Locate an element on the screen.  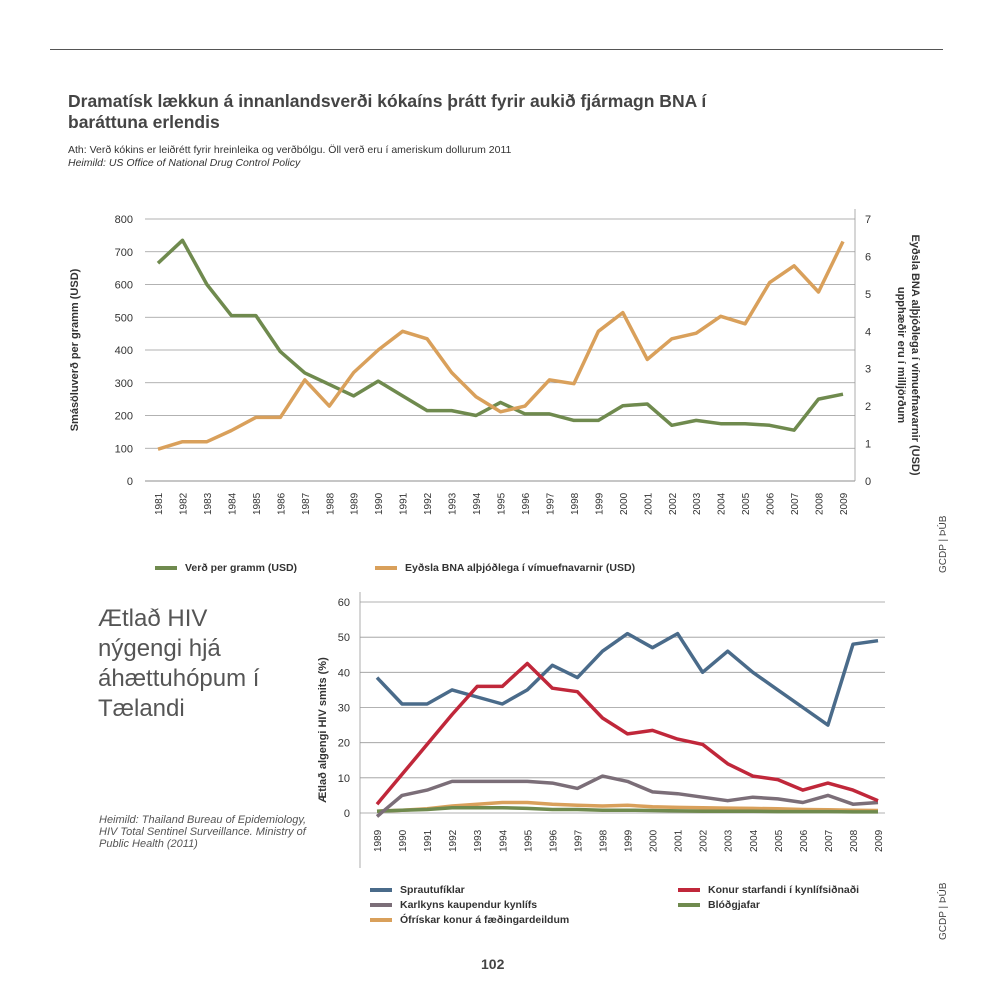
series-line-idu is located at coordinates (627, 679).